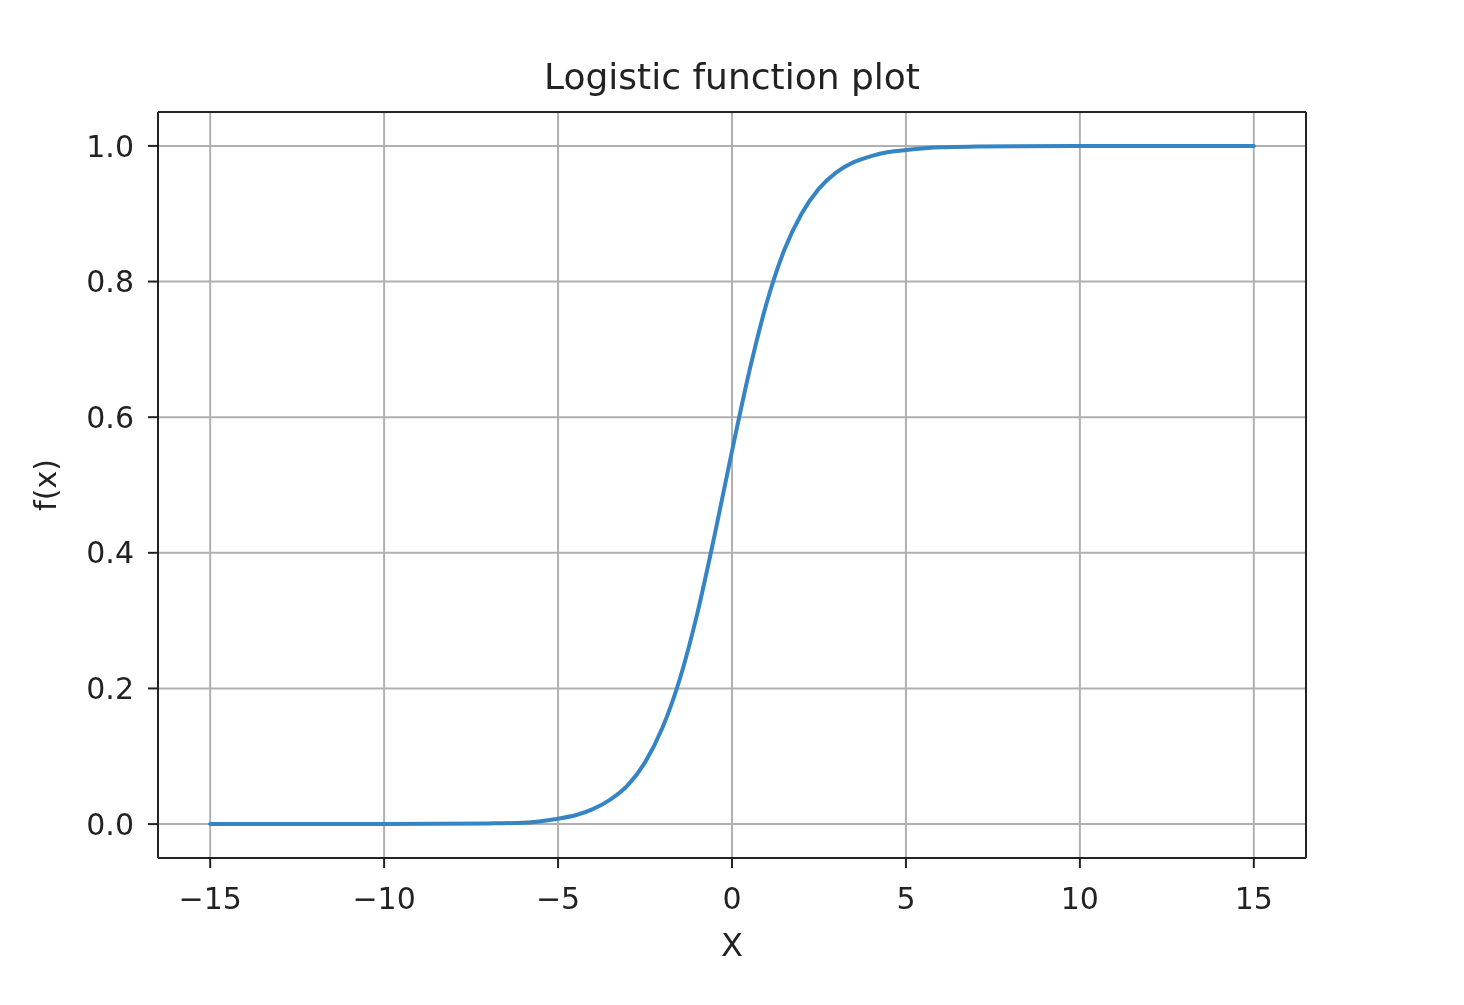 Image resolution: width=1464 pixels, height=1005 pixels. I want to click on x-tick-label: 10, so click(1079, 899).